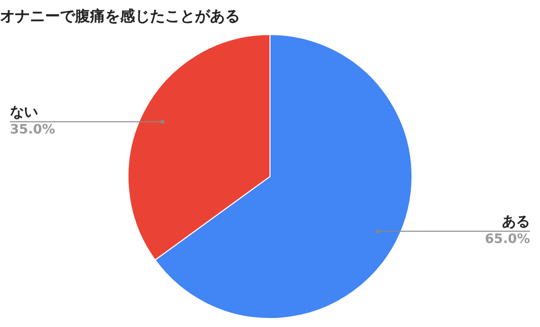  Describe the element at coordinates (516, 222) in the screenshot. I see `slice-label: ある` at that location.